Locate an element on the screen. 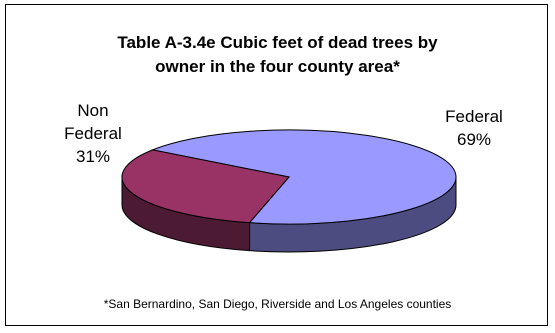 The height and width of the screenshot is (333, 555). slice-non-federal is located at coordinates (205, 186).